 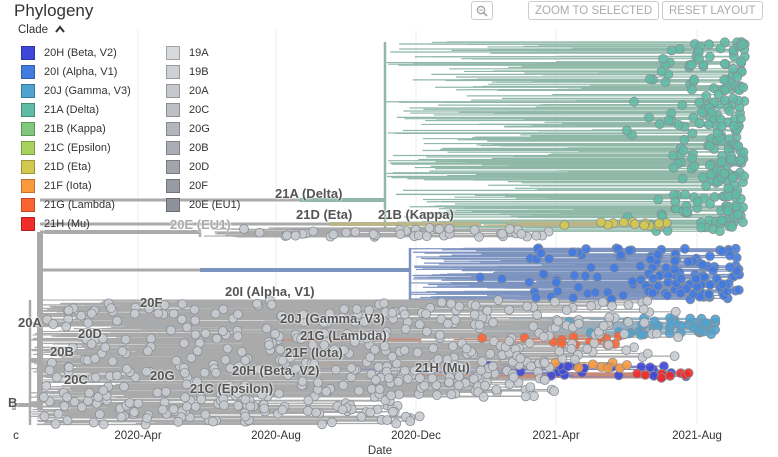 What do you see at coordinates (76, 71) in the screenshot?
I see `legend-item: 20I (Alpha, V1)` at bounding box center [76, 71].